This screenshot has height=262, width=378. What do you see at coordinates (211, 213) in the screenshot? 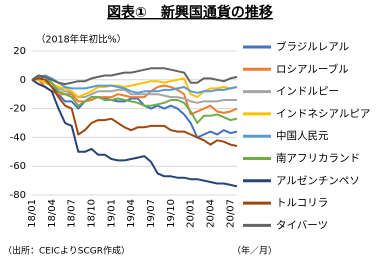
I see `x-tick-label: 20/04` at bounding box center [211, 213].